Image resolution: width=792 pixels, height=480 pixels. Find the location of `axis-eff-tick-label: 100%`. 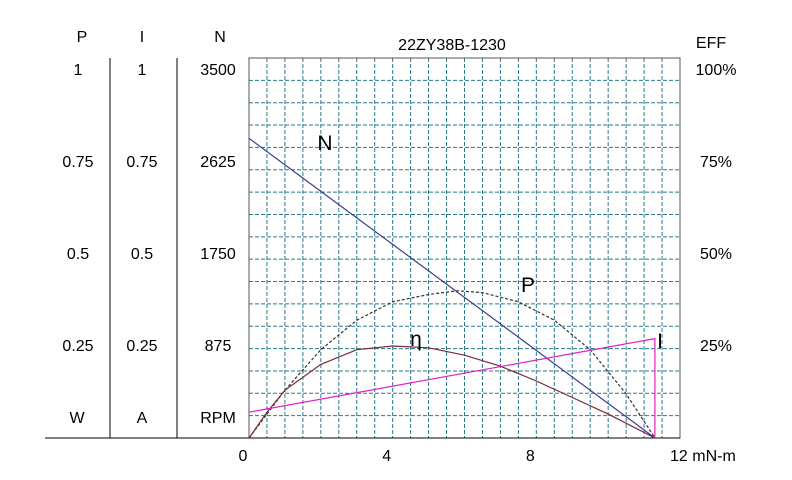

axis-eff-tick-label: 100% is located at coordinates (716, 70).